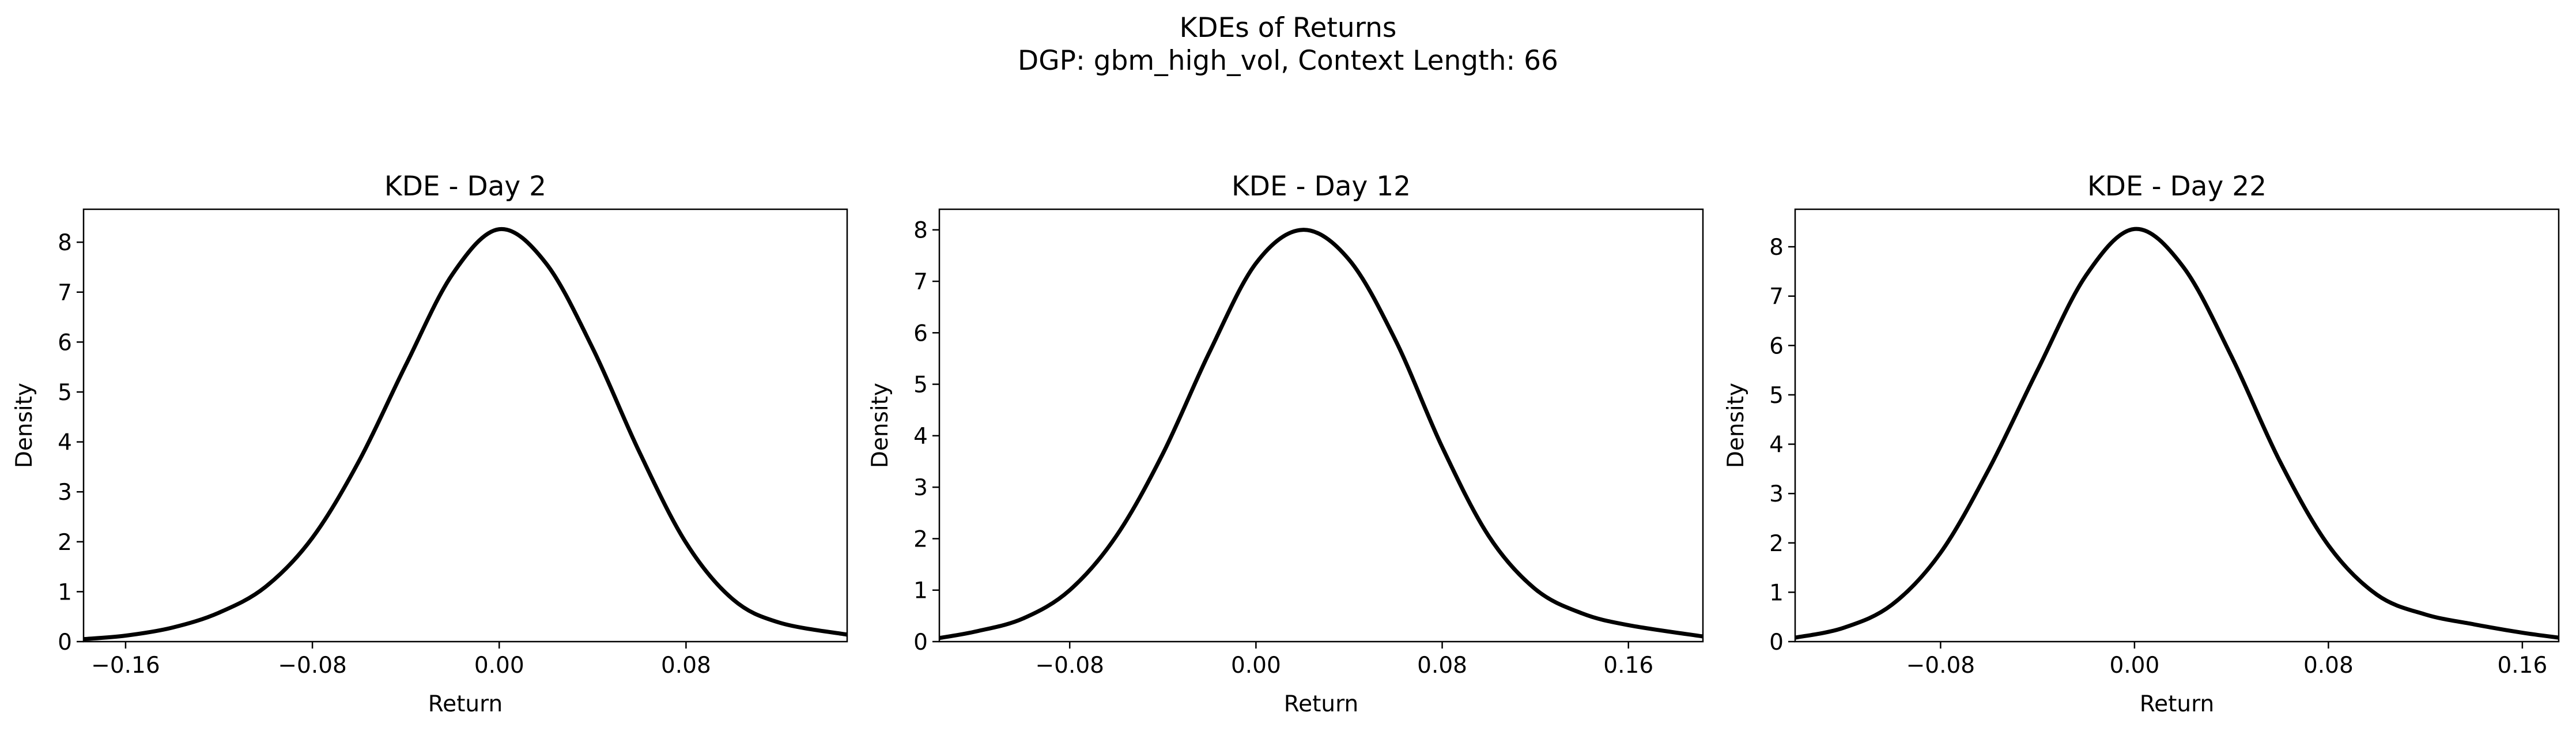 The height and width of the screenshot is (735, 2576). Describe the element at coordinates (1288, 61) in the screenshot. I see `figure-subtitle: DGP: gbm_high_vol, Context Length: 66` at that location.